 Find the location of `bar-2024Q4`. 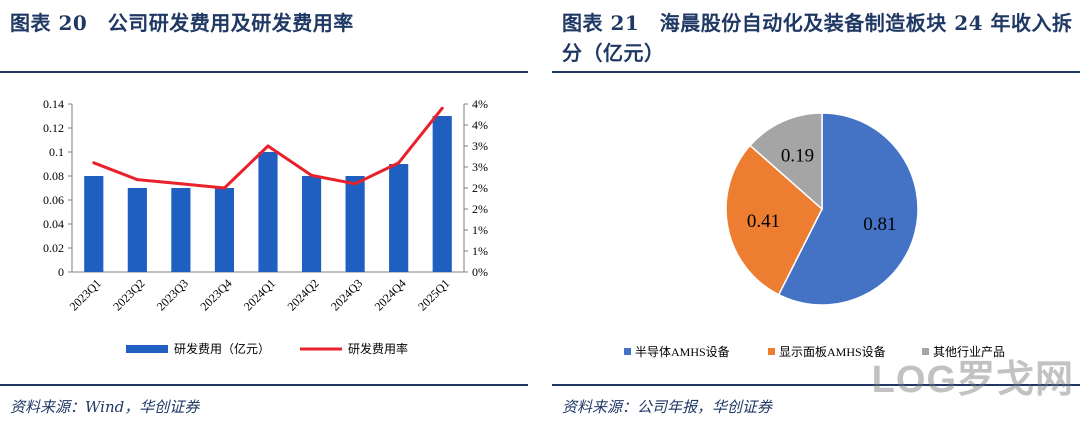

bar-2024Q4 is located at coordinates (399, 218).